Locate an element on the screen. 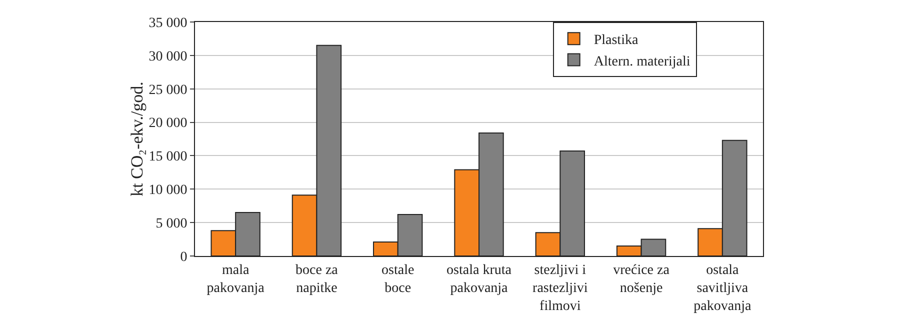 Image resolution: width=913 pixels, height=336 pixels. x-tick-label: ostala savitljiva pakovanja is located at coordinates (723, 288).